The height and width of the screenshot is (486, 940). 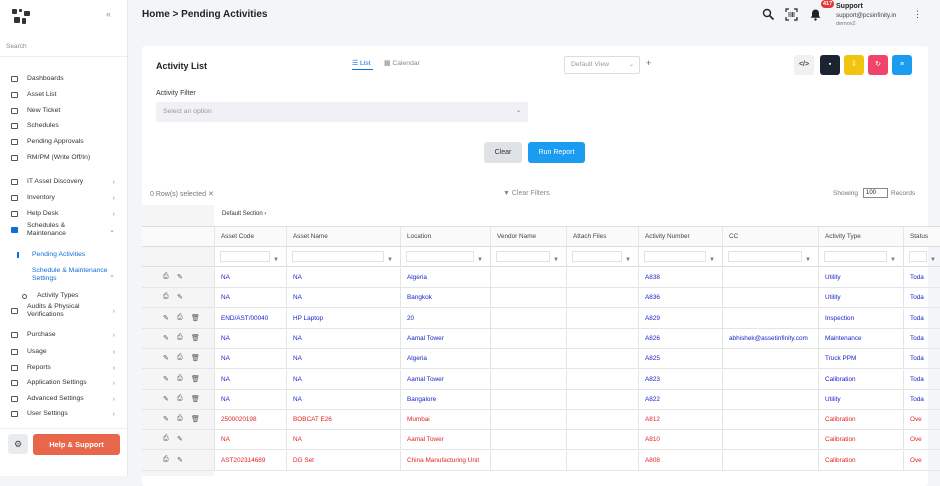 I want to click on view-select: Default View ⌄, so click(x=602, y=65).